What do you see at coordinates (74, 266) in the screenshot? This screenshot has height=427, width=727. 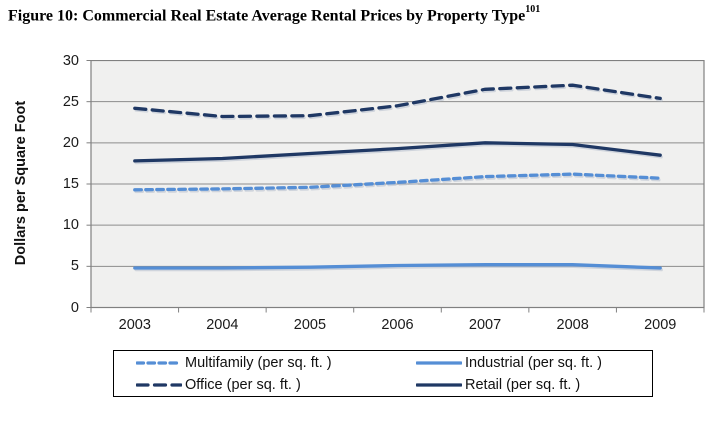 I see `y-tick-label: 5` at bounding box center [74, 266].